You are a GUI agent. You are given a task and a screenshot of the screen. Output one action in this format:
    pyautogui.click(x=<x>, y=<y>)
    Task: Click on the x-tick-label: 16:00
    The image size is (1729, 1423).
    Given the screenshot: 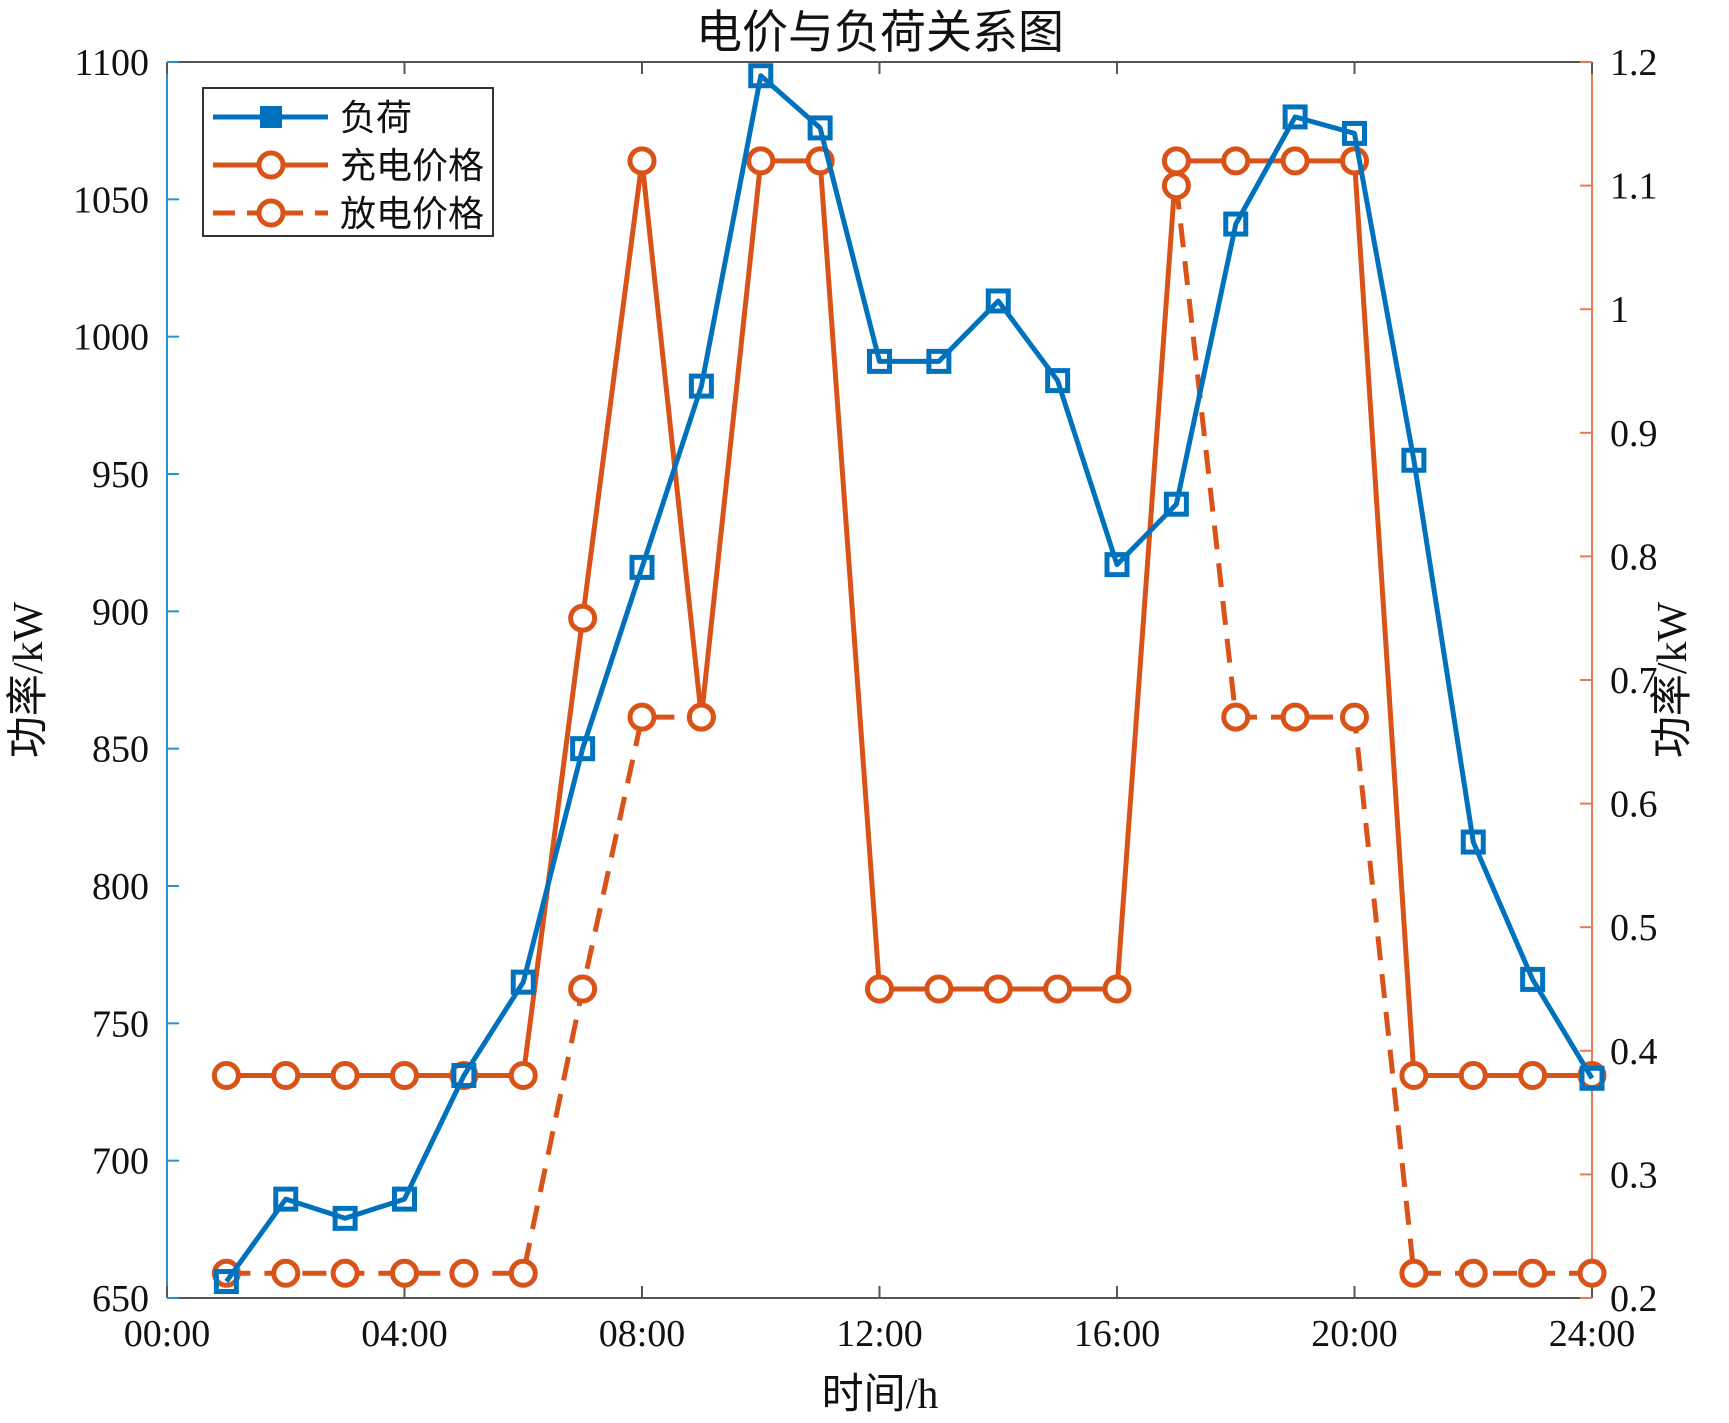 What is the action you would take?
    pyautogui.click(x=1117, y=1334)
    